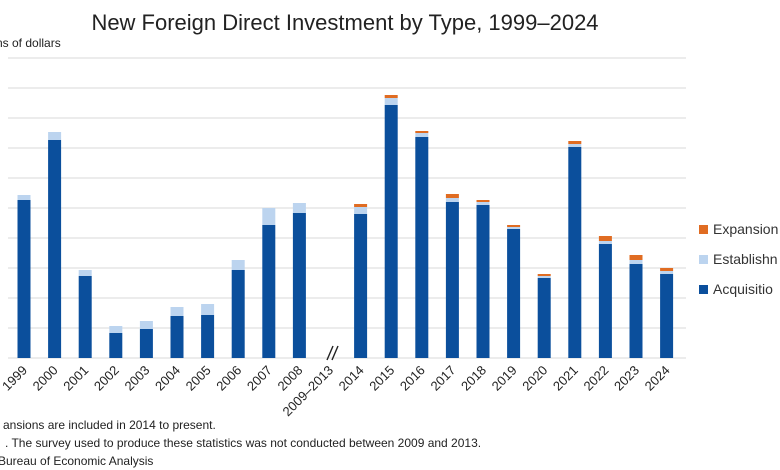 This screenshot has height=470, width=780. I want to click on bar-establishments-2019, so click(514, 228).